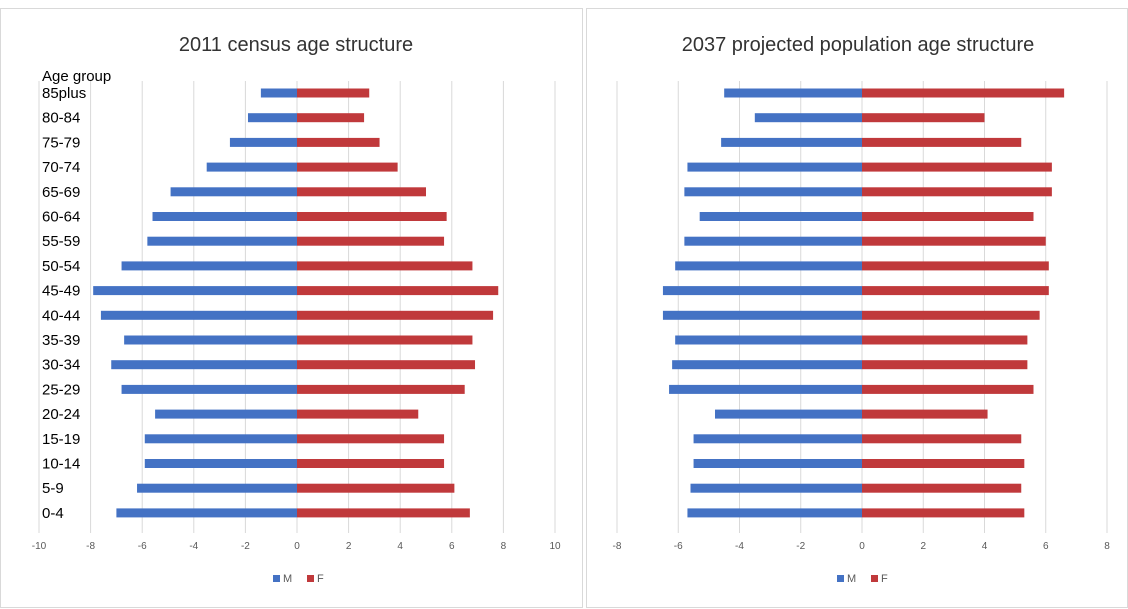 This screenshot has width=1128, height=609. What do you see at coordinates (851, 579) in the screenshot?
I see `chart-2037-legend-label-m: M` at bounding box center [851, 579].